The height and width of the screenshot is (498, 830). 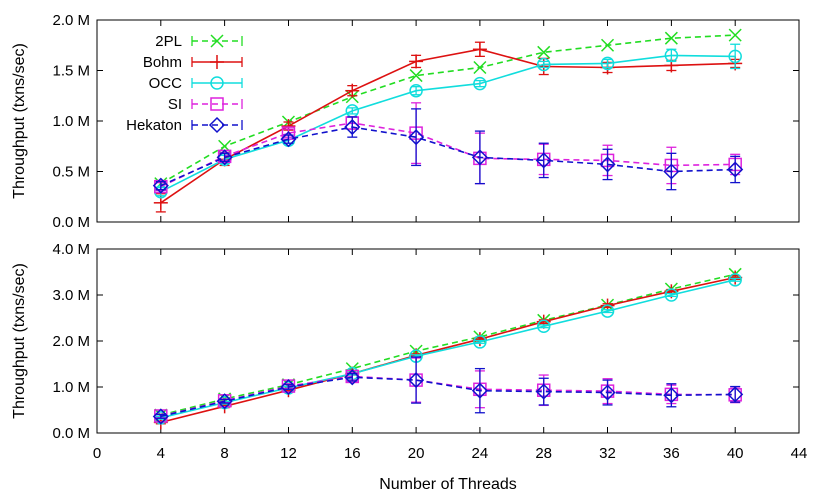 What do you see at coordinates (671, 453) in the screenshot?
I see `x-tick-label: 36` at bounding box center [671, 453].